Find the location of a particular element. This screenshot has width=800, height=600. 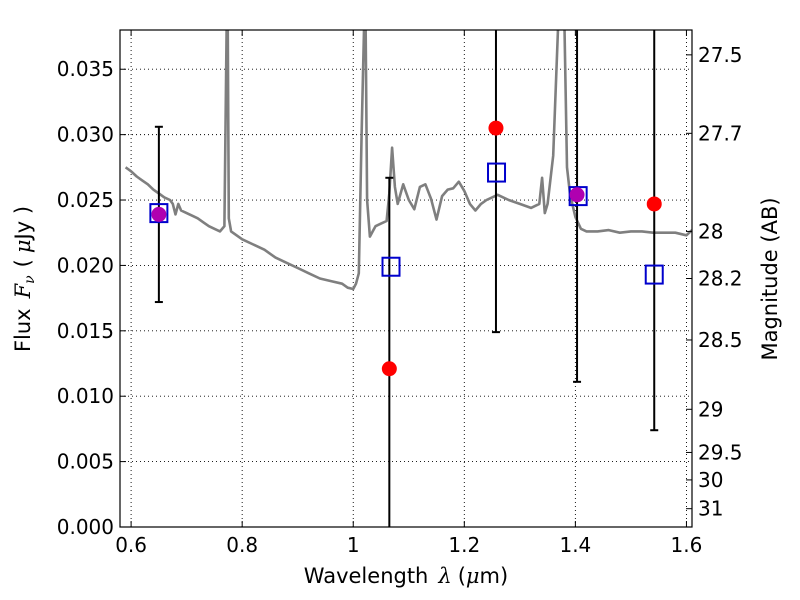

x-axis-label-prefix: Wavelength is located at coordinates (366, 576).